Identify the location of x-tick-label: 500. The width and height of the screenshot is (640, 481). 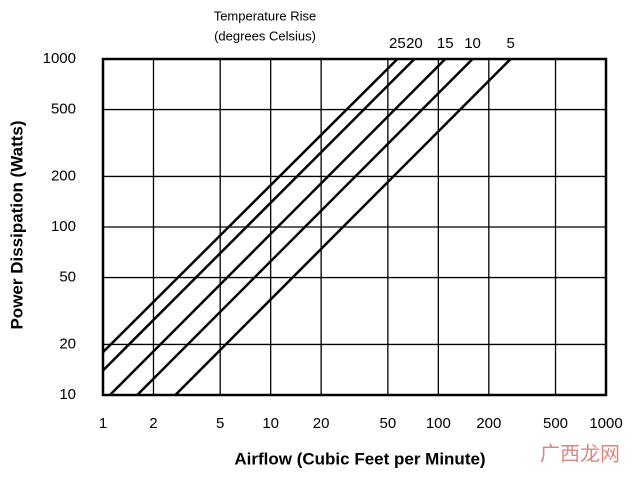
(555, 423).